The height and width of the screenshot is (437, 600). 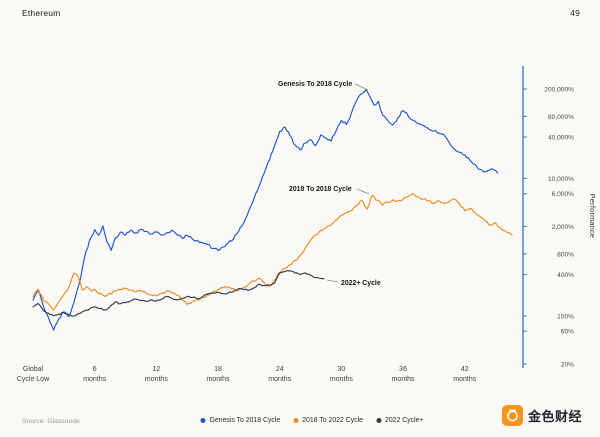 I want to click on y-tick-label: 6,000%, so click(x=563, y=194).